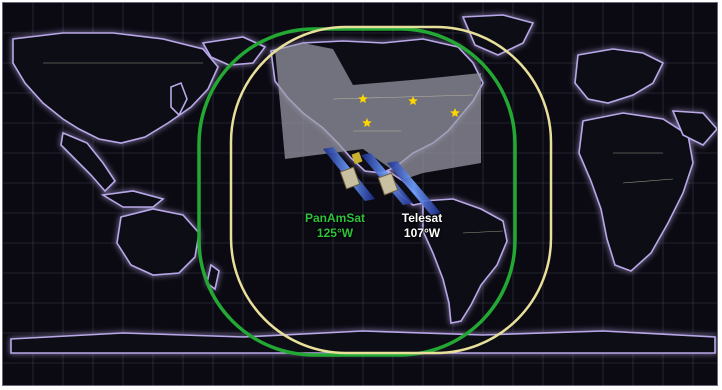 Image resolution: width=722 pixels, height=390 pixels. What do you see at coordinates (363, 342) in the screenshot?
I see `antarctica` at bounding box center [363, 342].